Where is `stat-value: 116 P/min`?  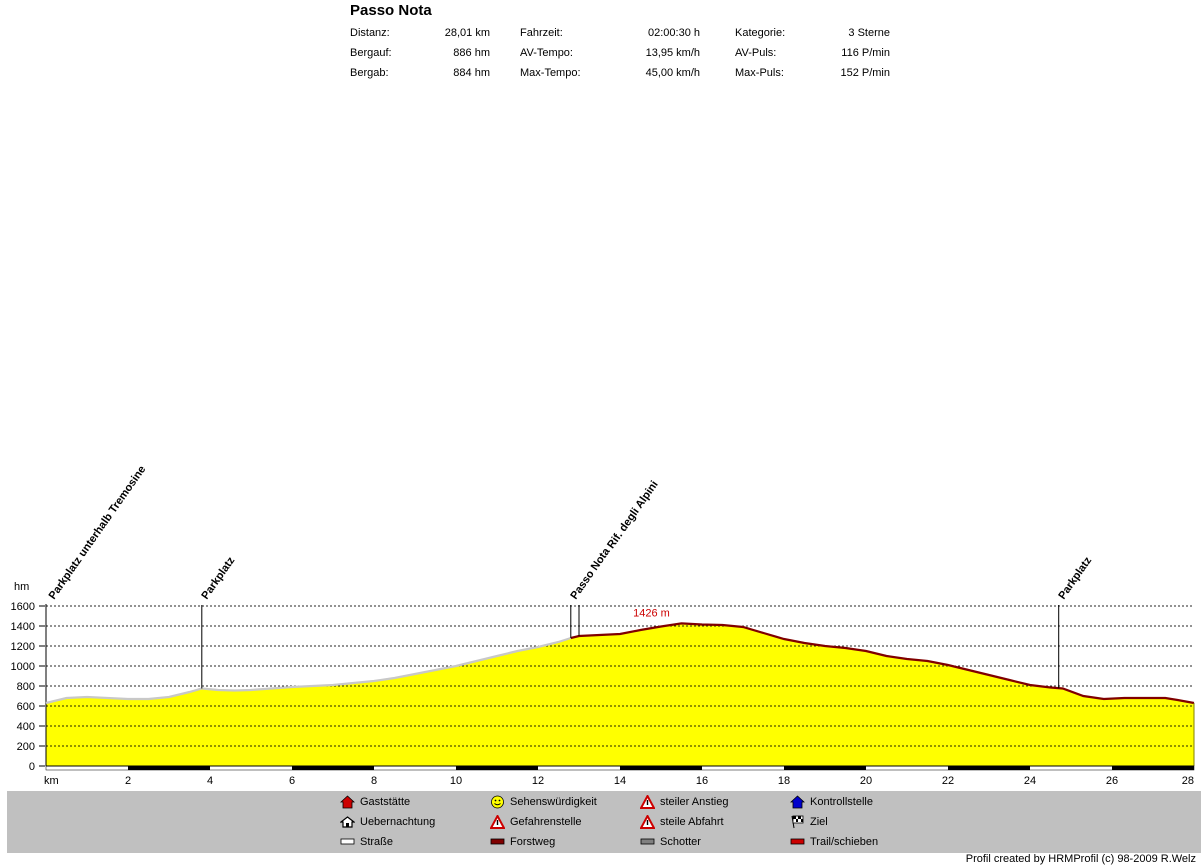
stat-value: 116 P/min is located at coordinates (865, 53).